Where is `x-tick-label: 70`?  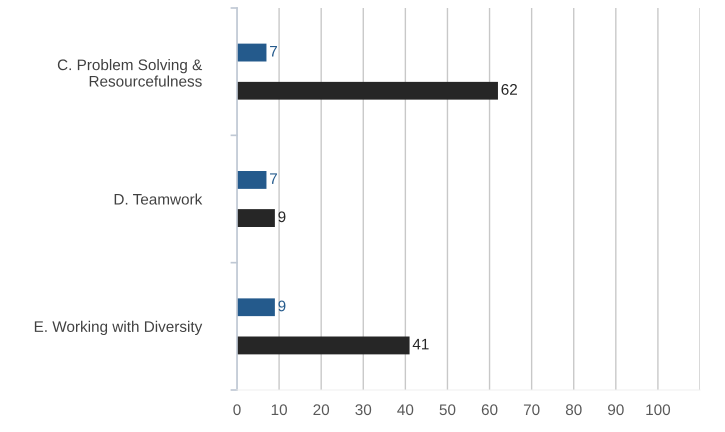
x-tick-label: 70 is located at coordinates (532, 410).